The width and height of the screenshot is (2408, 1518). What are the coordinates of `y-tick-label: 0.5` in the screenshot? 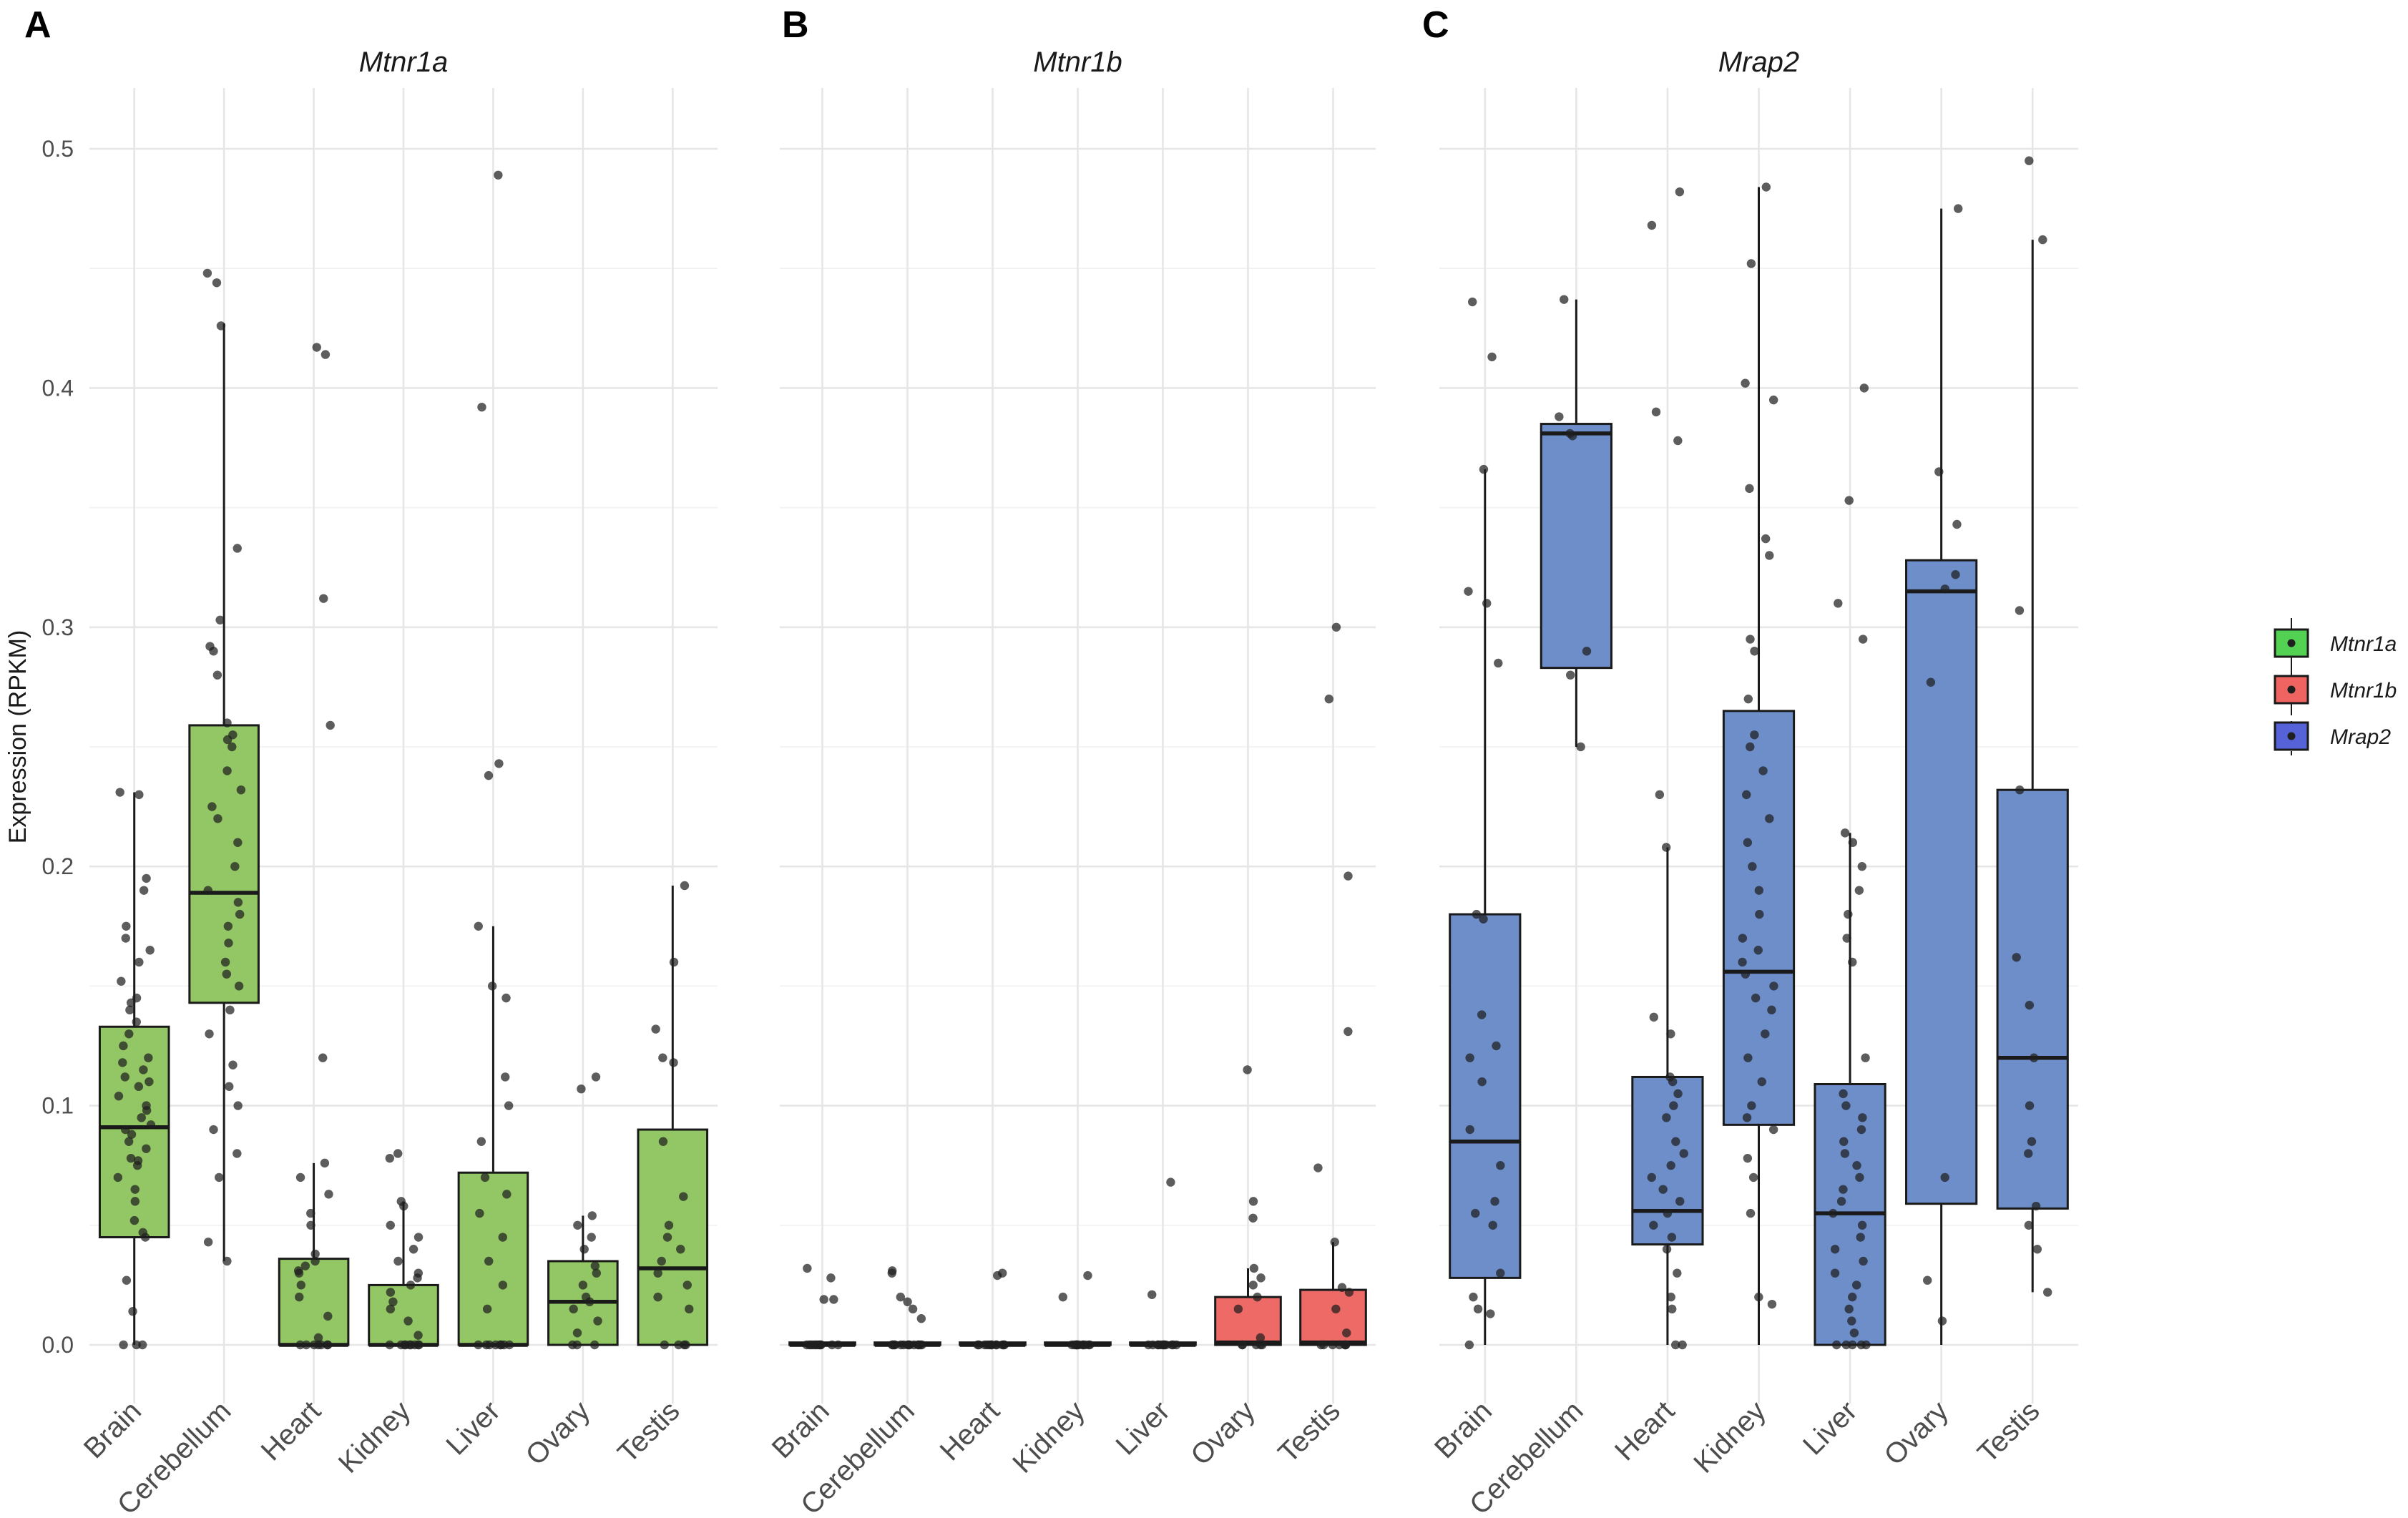 It's located at (58, 149).